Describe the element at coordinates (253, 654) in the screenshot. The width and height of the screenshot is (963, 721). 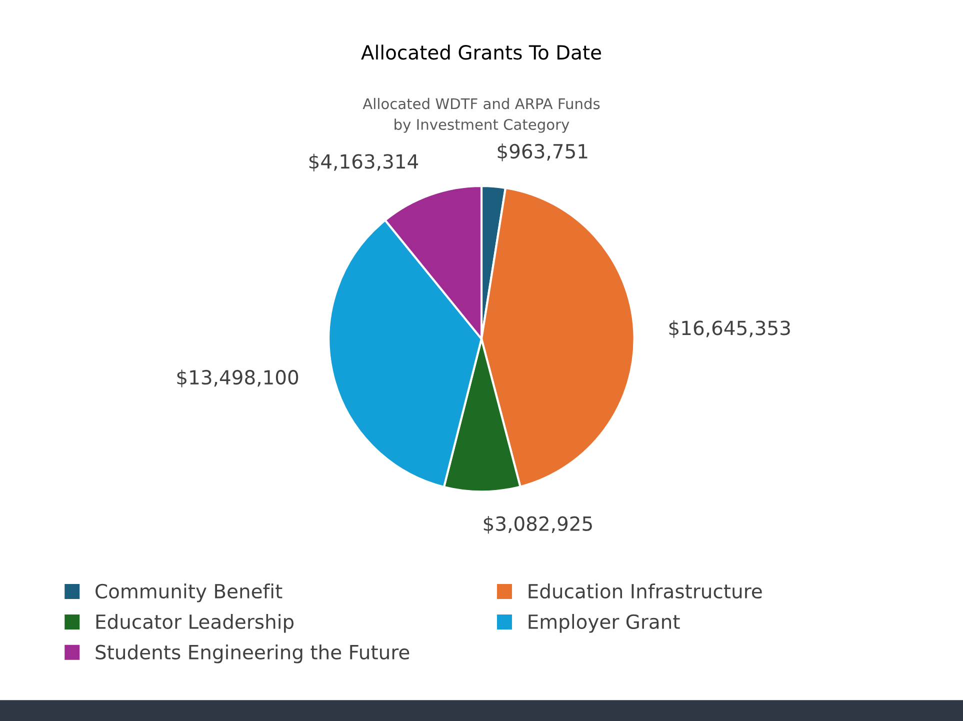
I see `legend-label: Students Engineering the Future` at that location.